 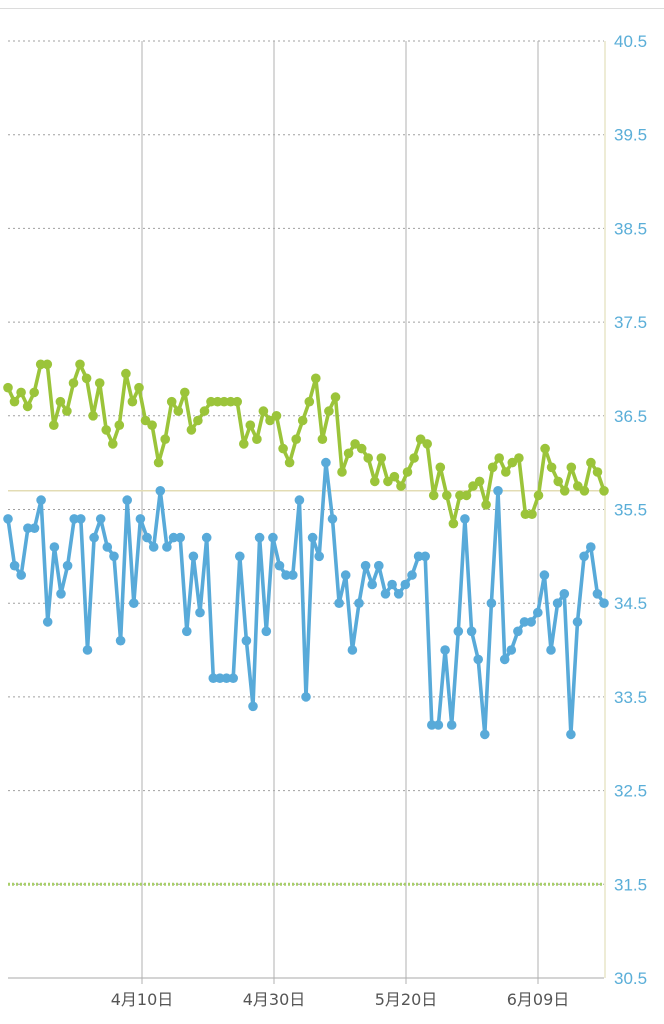 What do you see at coordinates (630, 228) in the screenshot?
I see `y-tick-label: 38.5` at bounding box center [630, 228].